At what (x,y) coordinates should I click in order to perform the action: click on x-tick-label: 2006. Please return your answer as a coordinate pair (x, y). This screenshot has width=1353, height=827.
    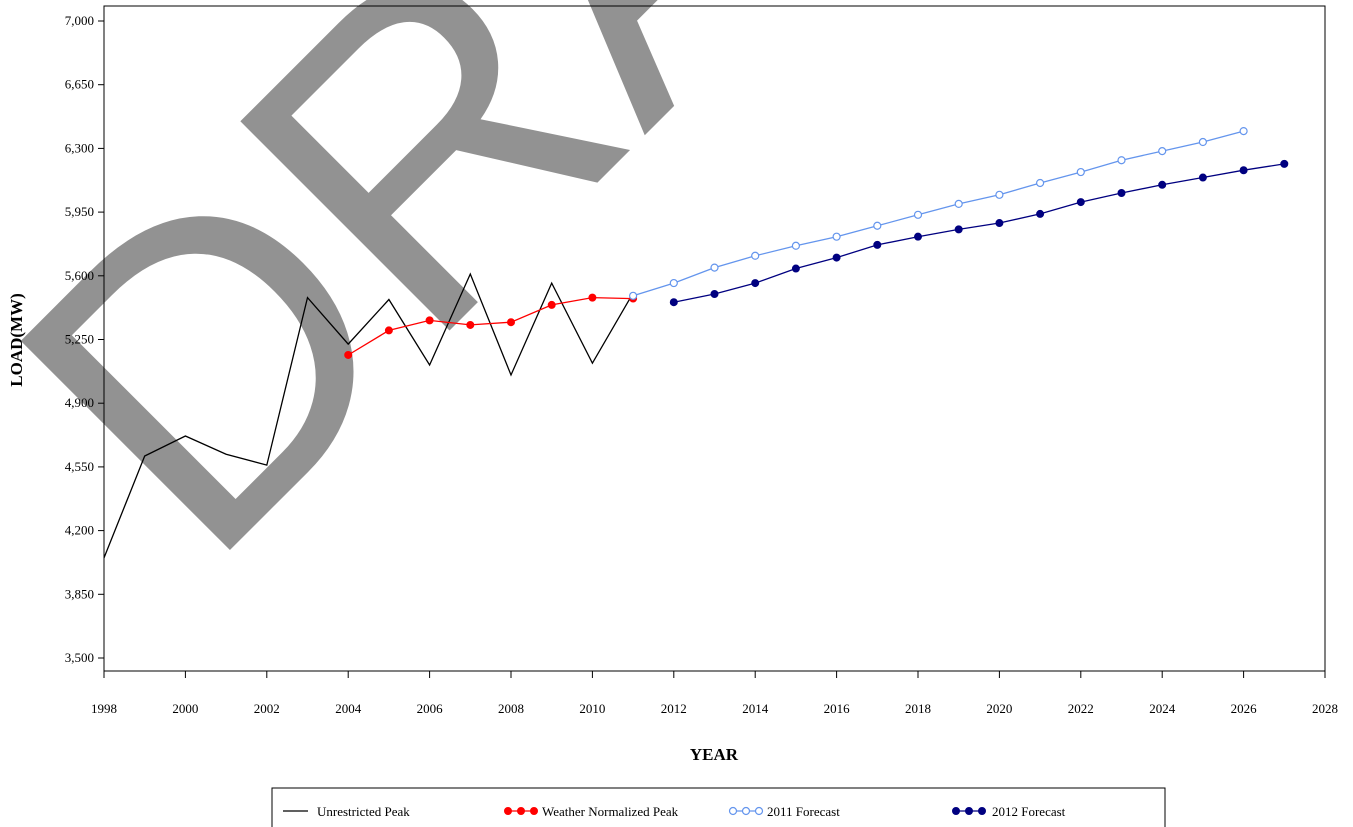
    Looking at the image, I should click on (430, 708).